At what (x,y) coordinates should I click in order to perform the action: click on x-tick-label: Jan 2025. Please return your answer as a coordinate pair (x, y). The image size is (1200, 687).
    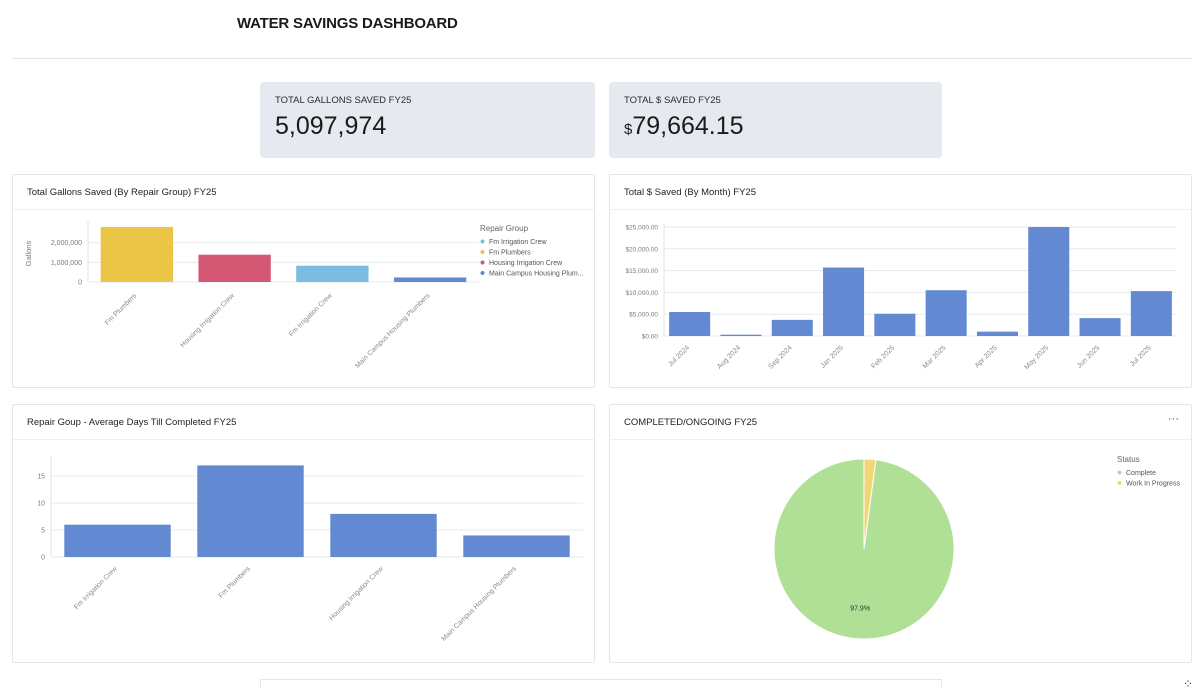
    Looking at the image, I should click on (832, 356).